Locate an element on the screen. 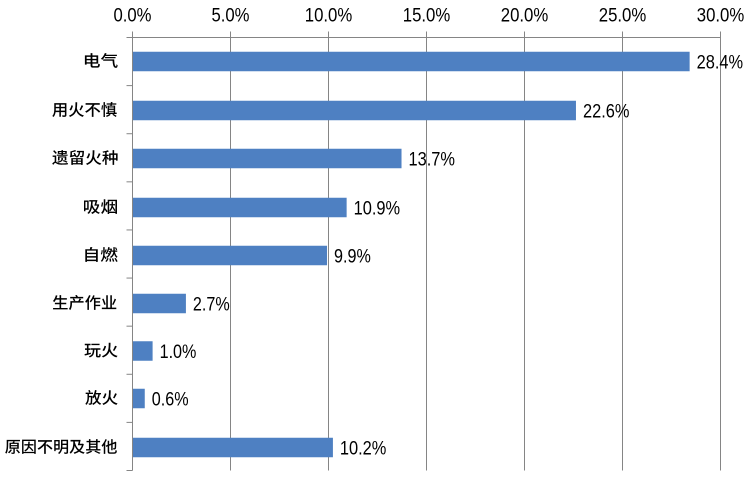 The image size is (756, 488). svg-text: 9.9% is located at coordinates (352, 257).